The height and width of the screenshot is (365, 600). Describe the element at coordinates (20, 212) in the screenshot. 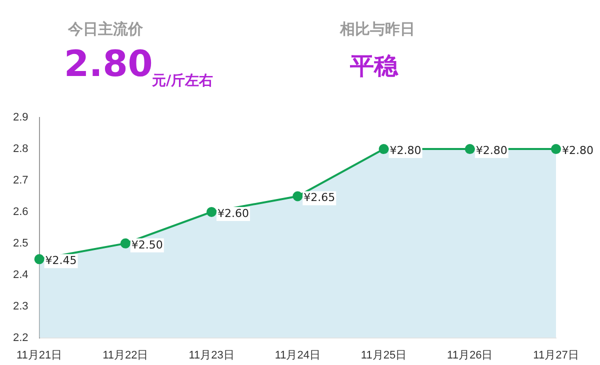

I see `y-tick-label: 2.6` at that location.